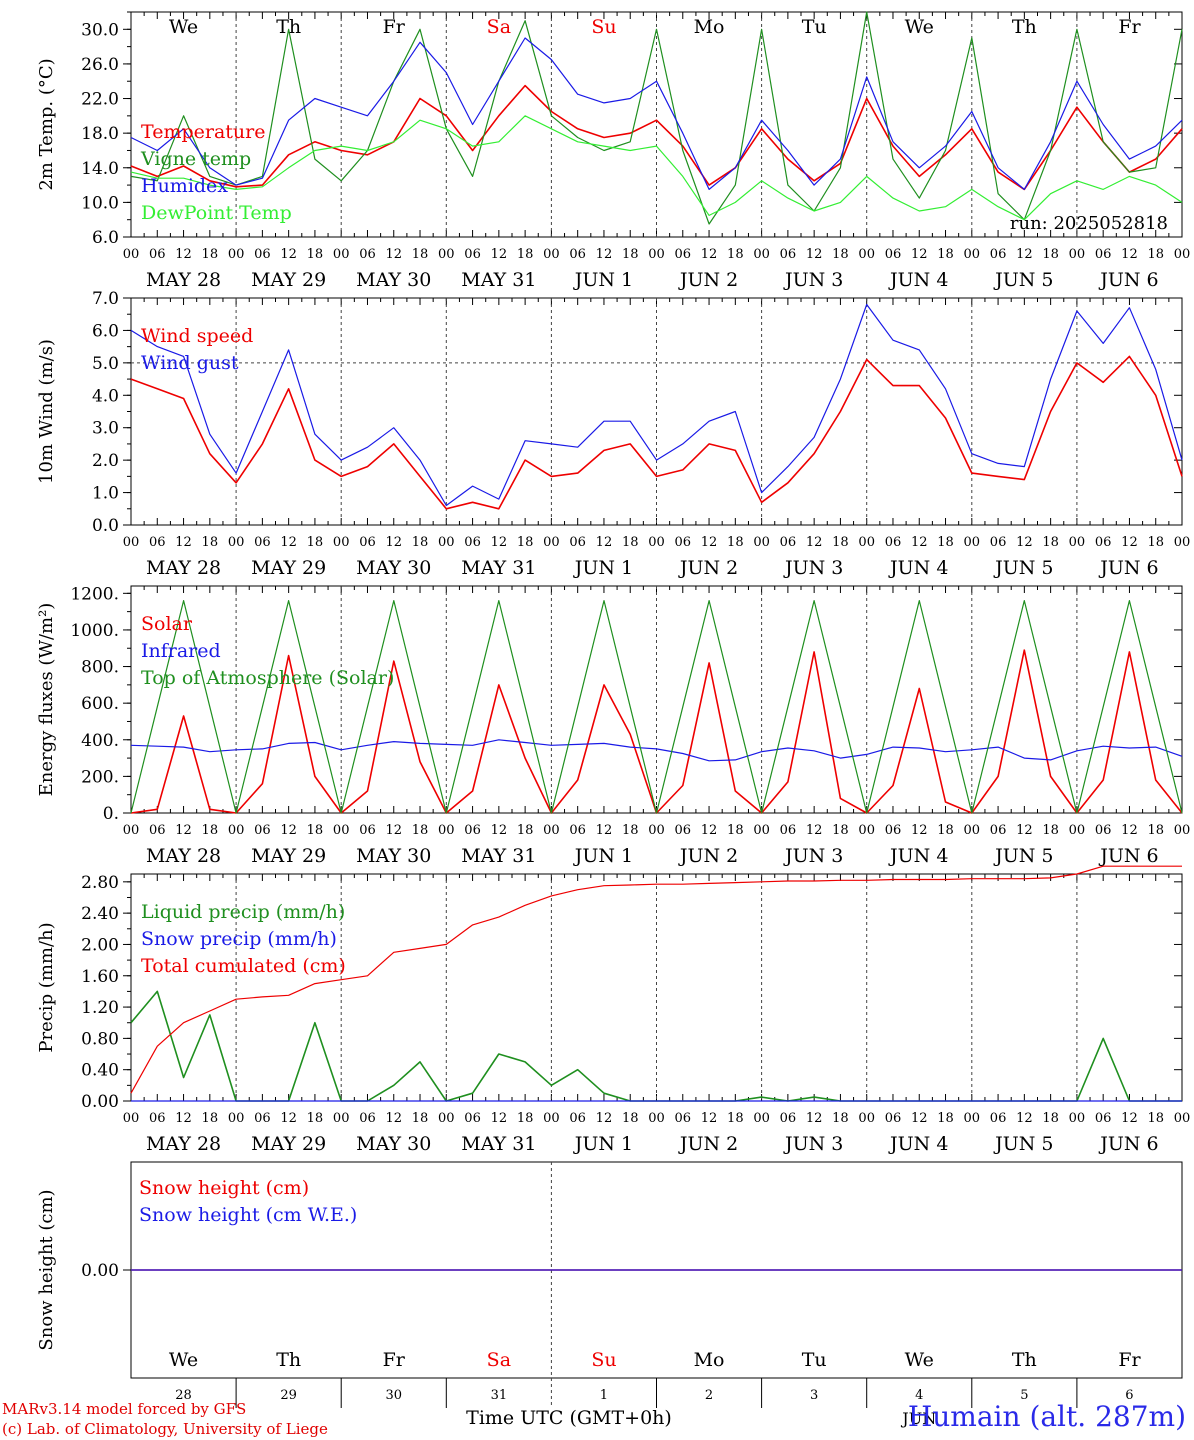 The width and height of the screenshot is (1194, 1440). Describe the element at coordinates (814, 27) in the screenshot. I see `weekday-label: Tu` at that location.